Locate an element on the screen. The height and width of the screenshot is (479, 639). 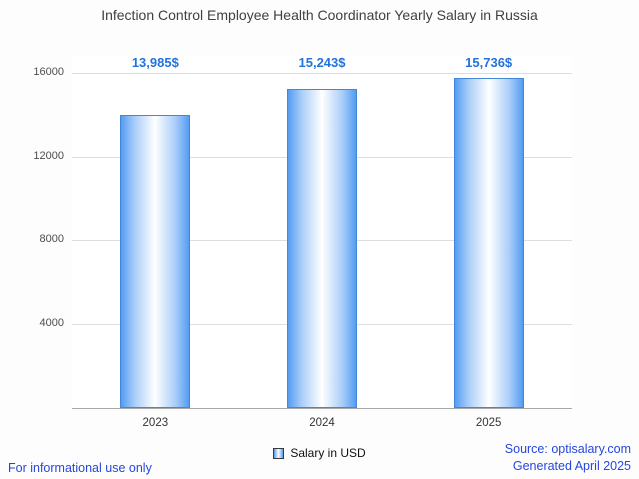
bar-value-label: 15,243$ is located at coordinates (322, 62).